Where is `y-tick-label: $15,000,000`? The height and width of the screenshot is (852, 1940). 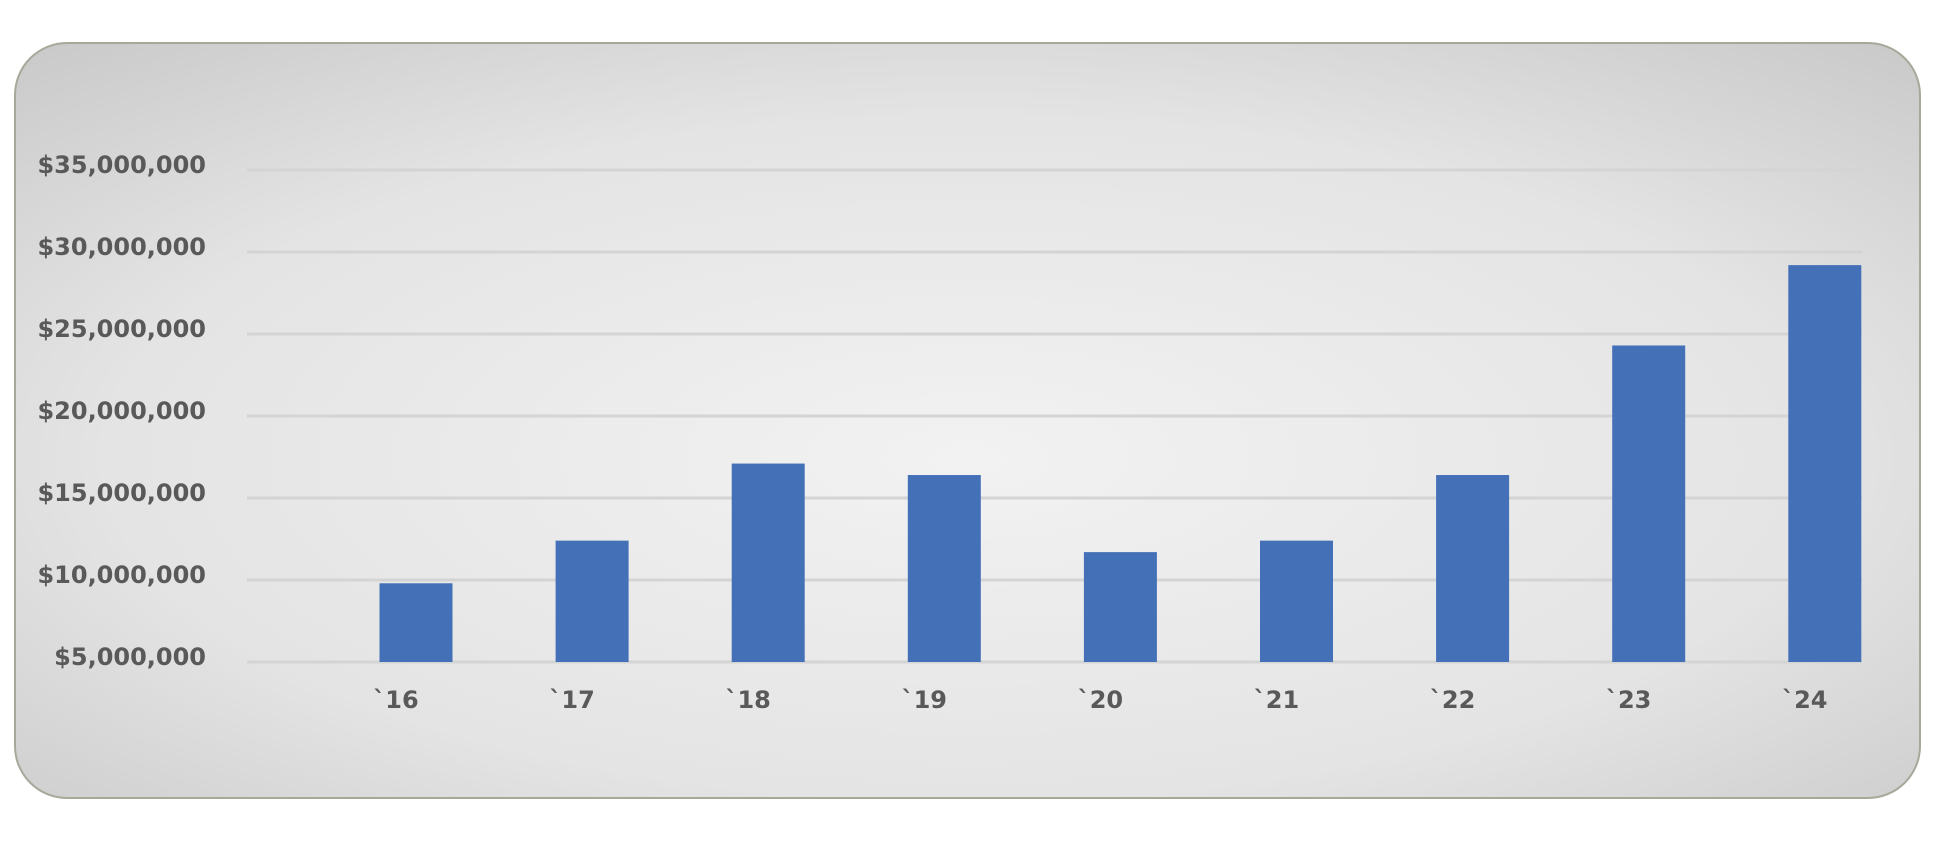
y-tick-label: $15,000,000 is located at coordinates (121, 493).